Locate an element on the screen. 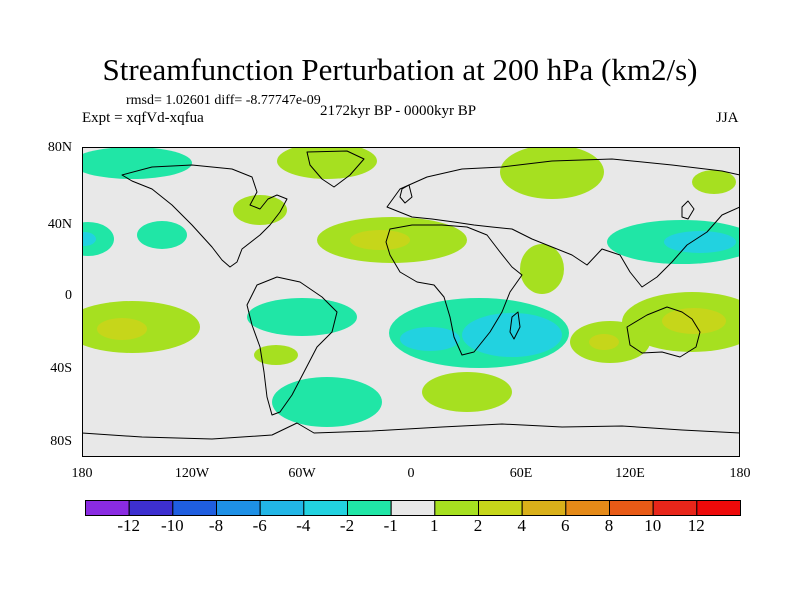  australia-coast is located at coordinates (663, 332).